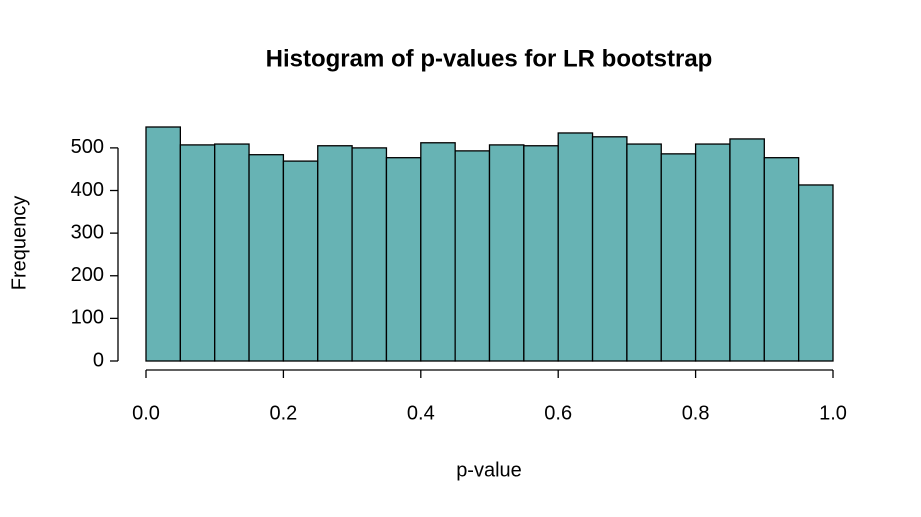 This screenshot has height=517, width=921. Describe the element at coordinates (283, 413) in the screenshot. I see `x-tick-label: 0.2` at that location.